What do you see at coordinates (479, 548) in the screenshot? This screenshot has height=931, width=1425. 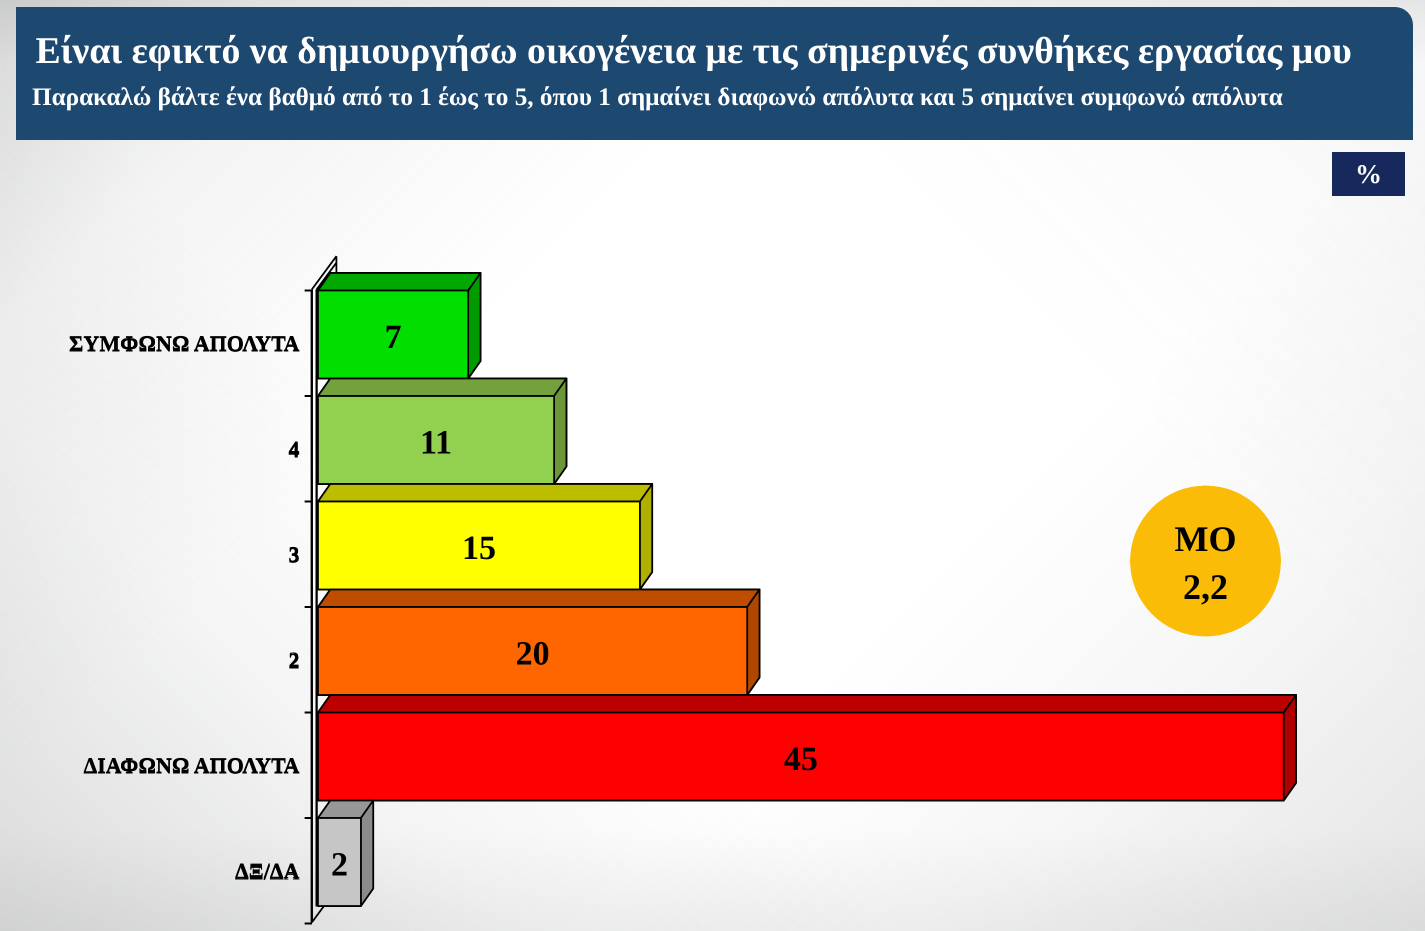 I see `svg-text: 15` at bounding box center [479, 548].